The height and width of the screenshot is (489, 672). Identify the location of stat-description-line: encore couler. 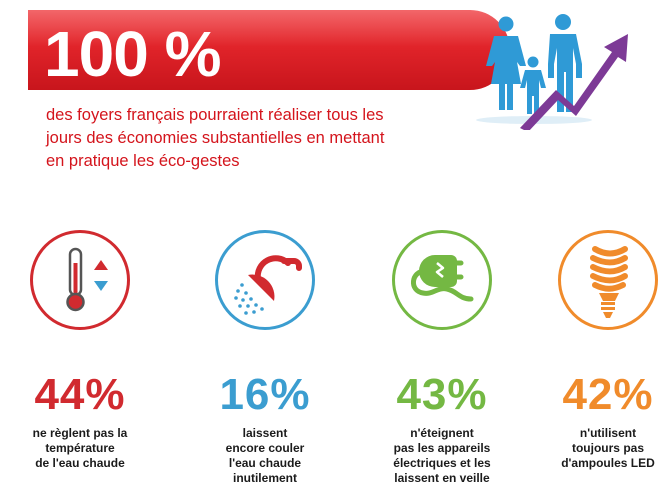
(265, 448).